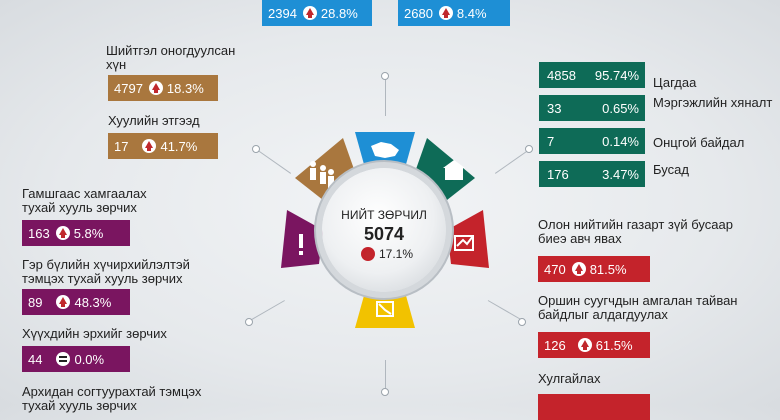  What do you see at coordinates (396, 254) in the screenshot?
I see `total-pct: 17.1%` at bounding box center [396, 254].